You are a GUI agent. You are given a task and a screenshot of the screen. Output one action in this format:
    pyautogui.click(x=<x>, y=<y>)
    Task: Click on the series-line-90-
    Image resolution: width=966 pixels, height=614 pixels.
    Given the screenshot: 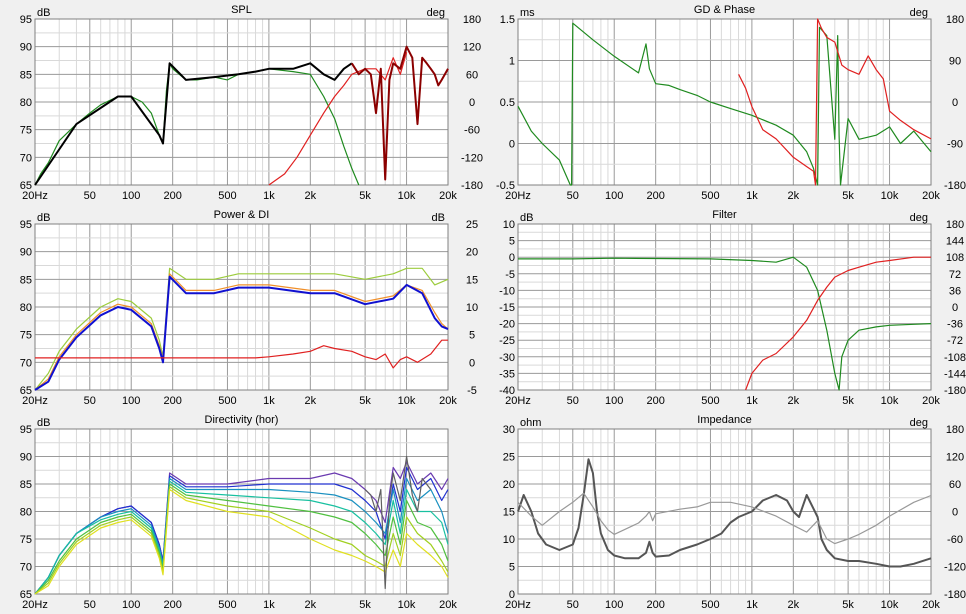 What is the action you would take?
    pyautogui.click(x=241, y=541)
    